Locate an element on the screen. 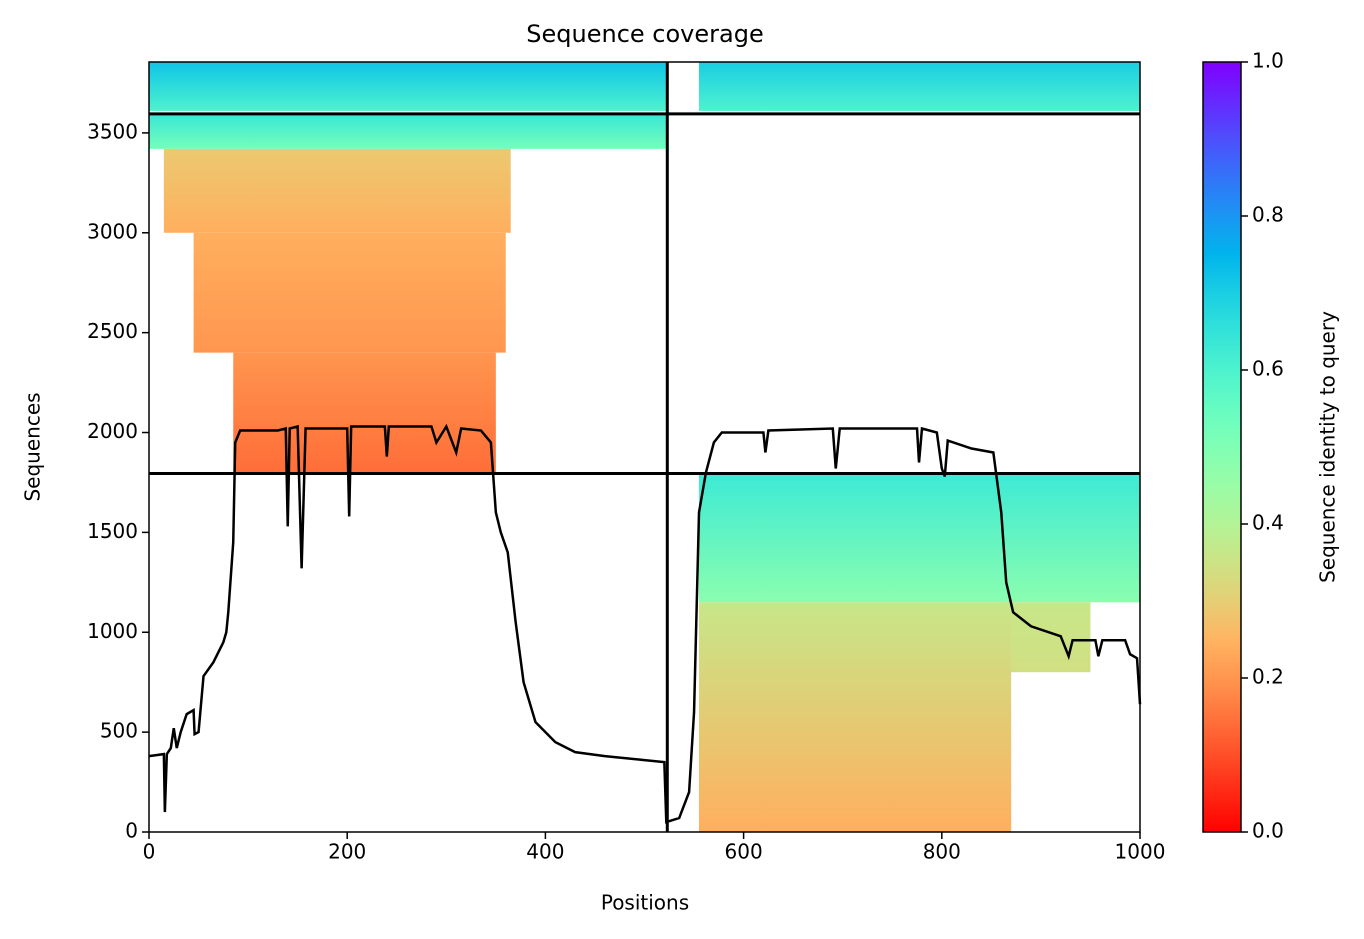 This screenshot has width=1364, height=939. y-tick-label: 0 is located at coordinates (131, 831).